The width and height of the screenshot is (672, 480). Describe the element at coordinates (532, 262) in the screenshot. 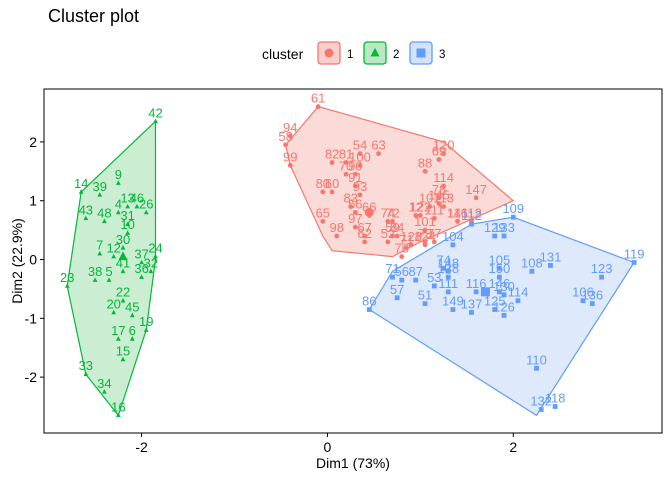

I see `point-label: 108` at that location.